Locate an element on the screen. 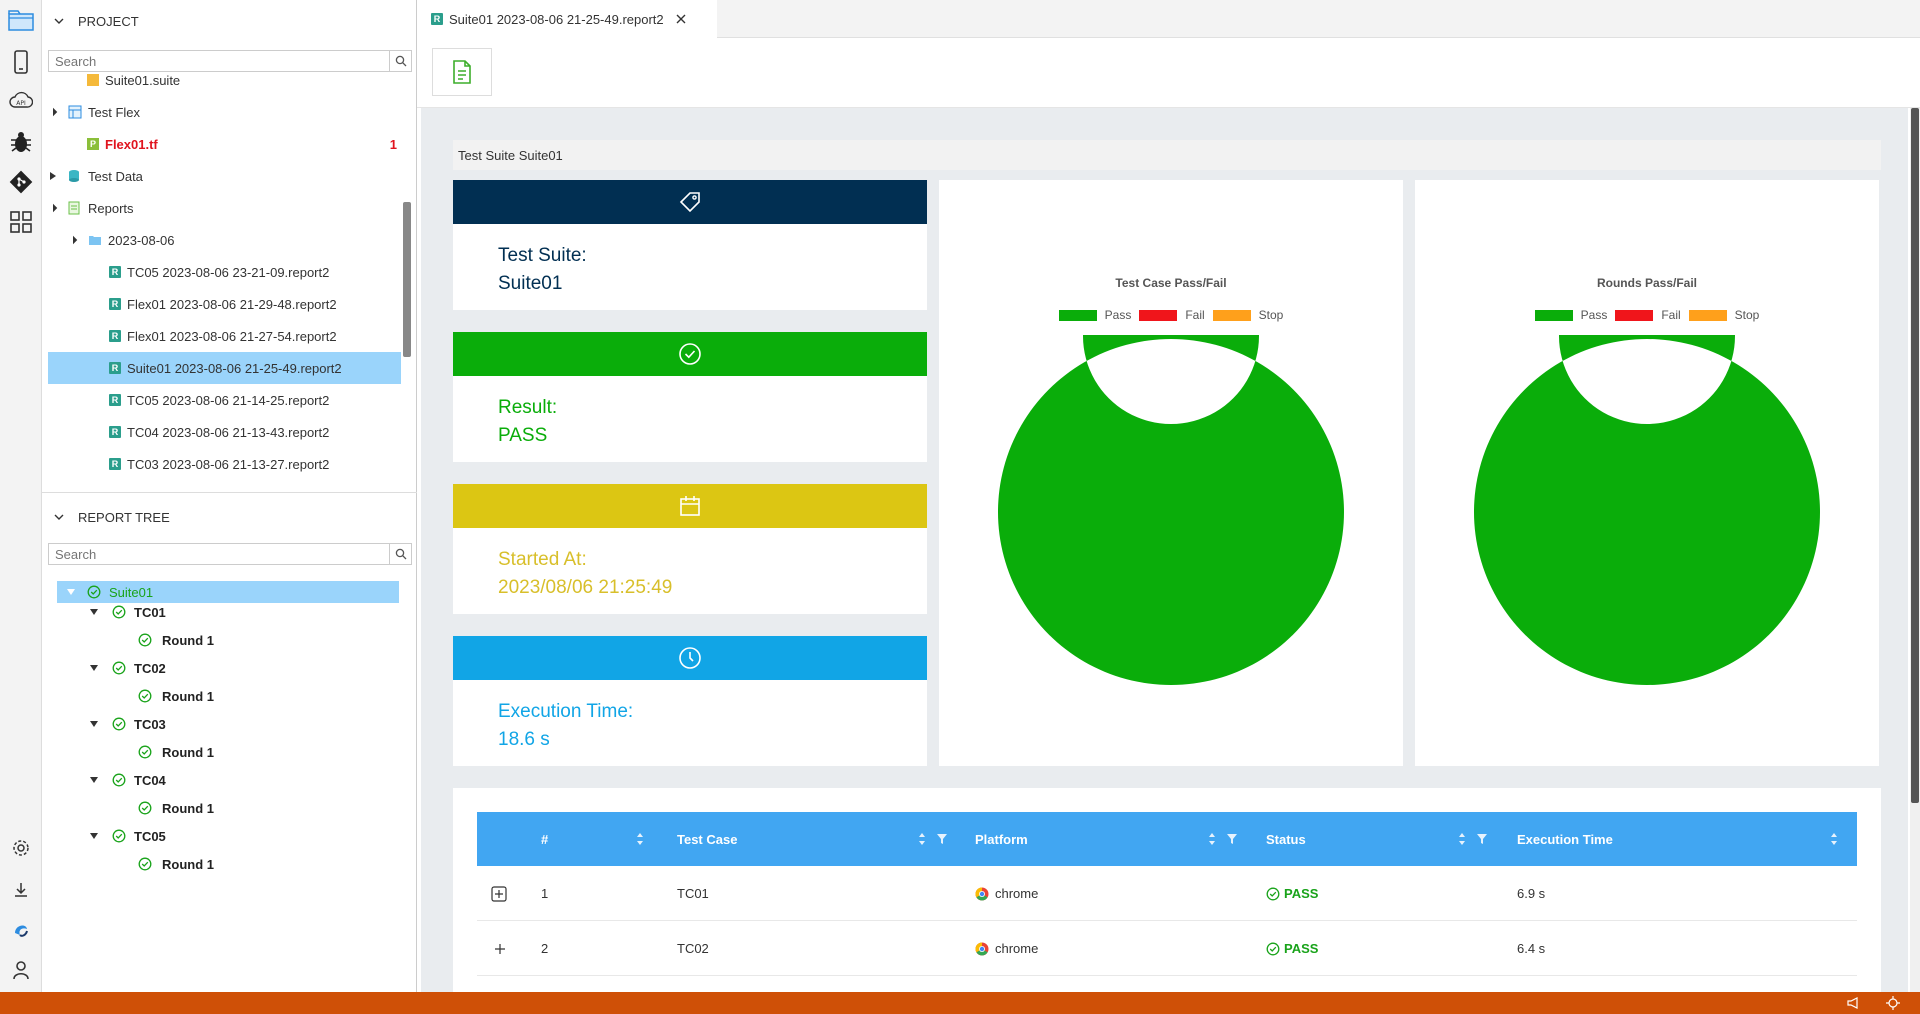  user-icon is located at coordinates (21, 970).